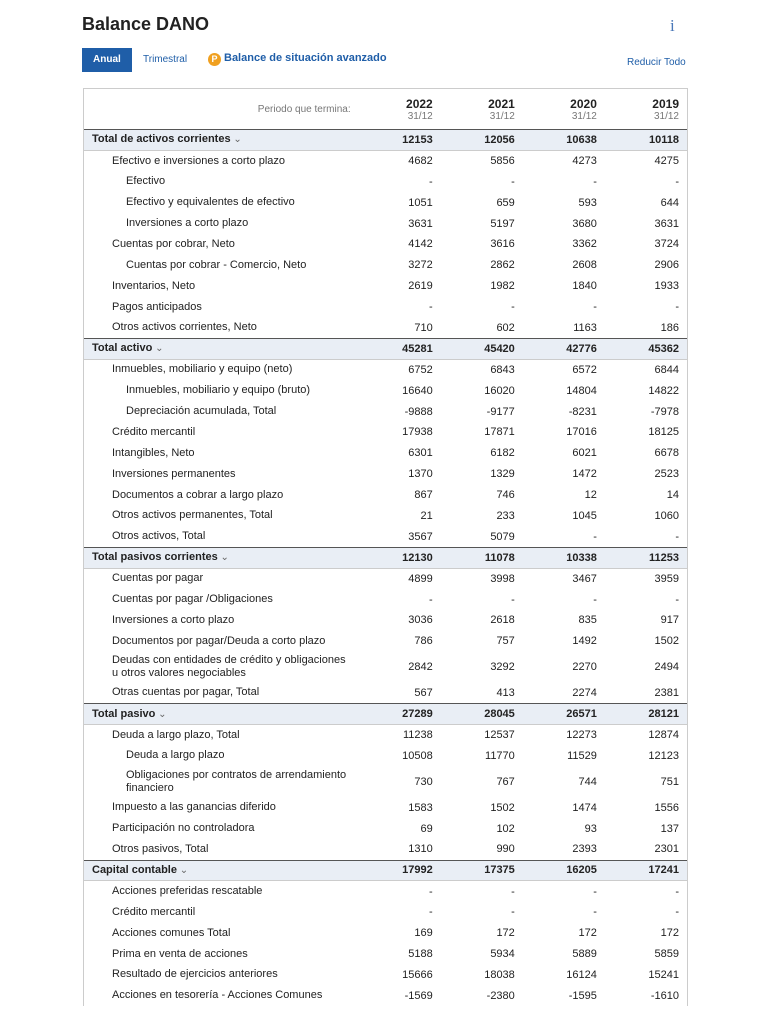 The image size is (768, 1024). What do you see at coordinates (385, 891) in the screenshot?
I see `row: Acciones preferidas rescatable - - - -` at bounding box center [385, 891].